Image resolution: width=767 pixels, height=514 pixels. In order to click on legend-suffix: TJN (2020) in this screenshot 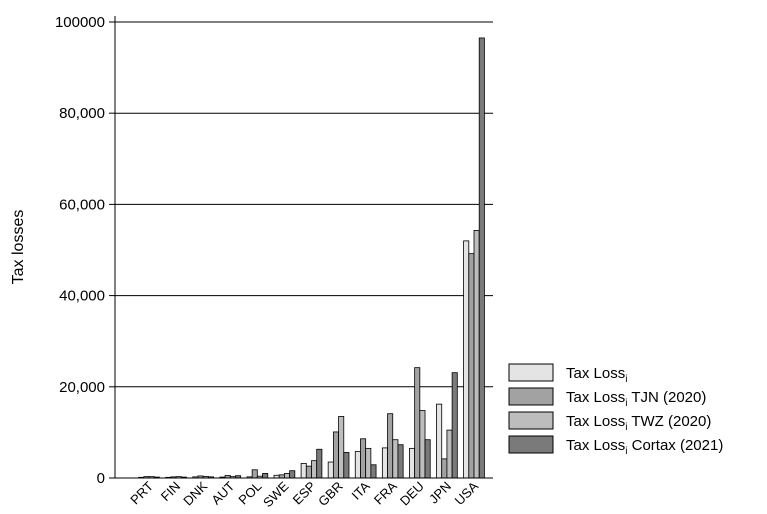, I will do `click(666, 397)`.